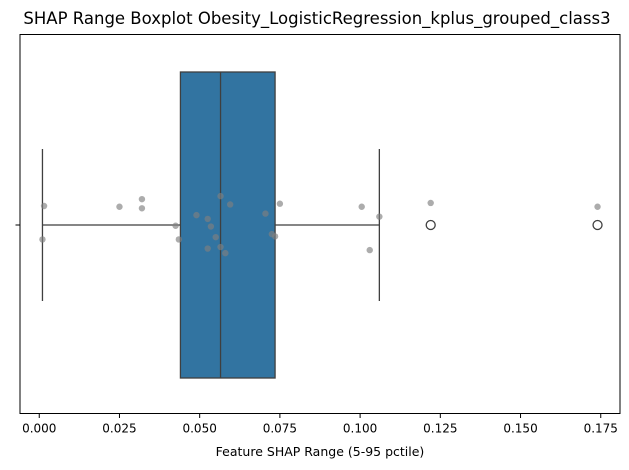  What do you see at coordinates (601, 429) in the screenshot?
I see `x-tick-label: 0.175` at bounding box center [601, 429].